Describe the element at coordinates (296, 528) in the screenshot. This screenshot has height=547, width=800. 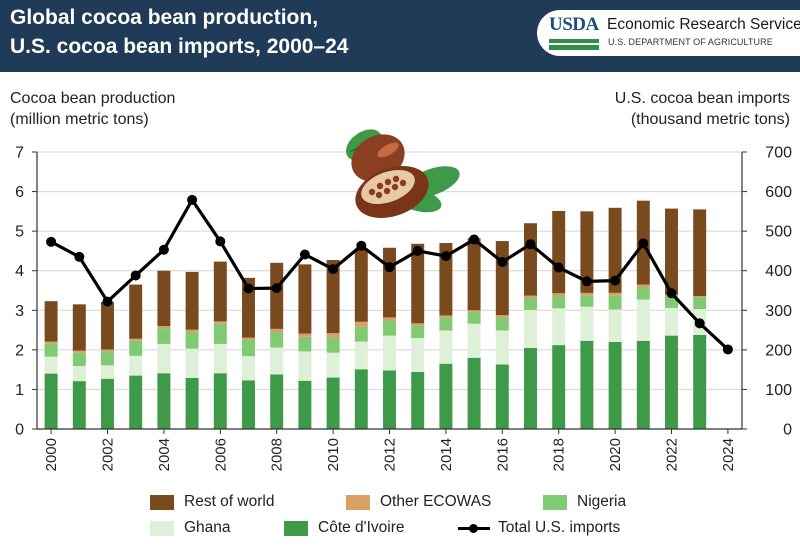
I see `legend-swatch-cote-divoire` at that location.